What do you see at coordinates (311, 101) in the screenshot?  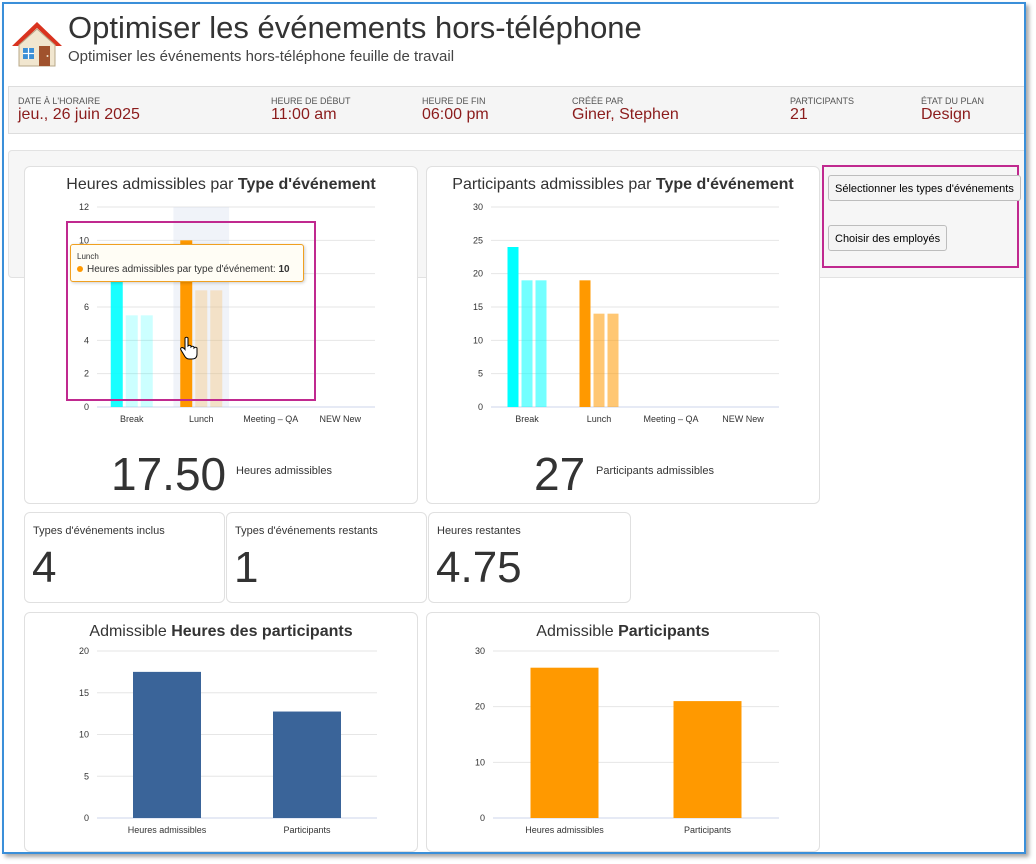 I see `info-label: HEURE DE DÉBUT` at bounding box center [311, 101].